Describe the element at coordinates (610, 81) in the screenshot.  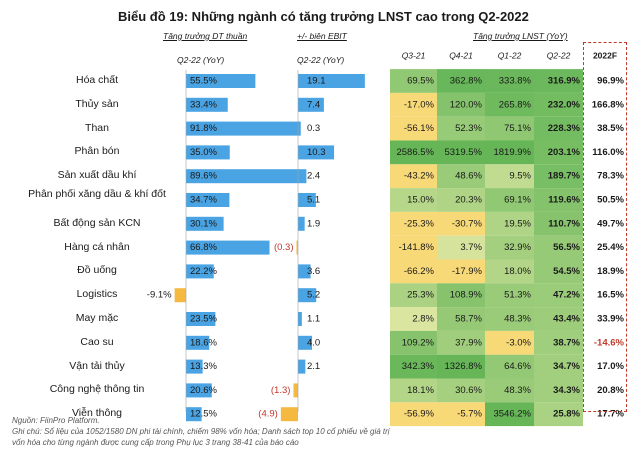
I see `profit-growth-value: 96.9%` at that location.